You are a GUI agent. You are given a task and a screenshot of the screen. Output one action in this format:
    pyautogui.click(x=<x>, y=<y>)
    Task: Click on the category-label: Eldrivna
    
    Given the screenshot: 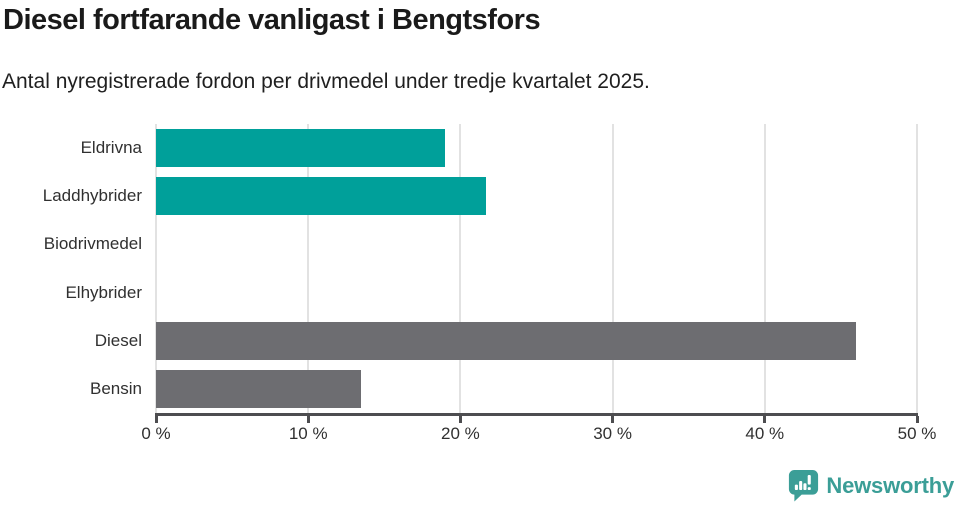 What is the action you would take?
    pyautogui.click(x=111, y=148)
    